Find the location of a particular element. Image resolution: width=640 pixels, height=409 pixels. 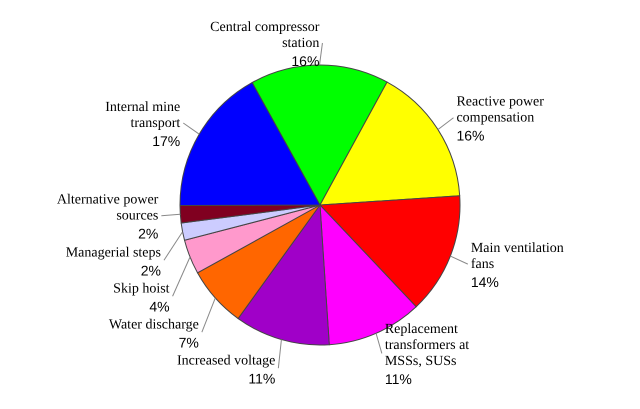

slice-label: Alternative power sources is located at coordinates (107, 208).